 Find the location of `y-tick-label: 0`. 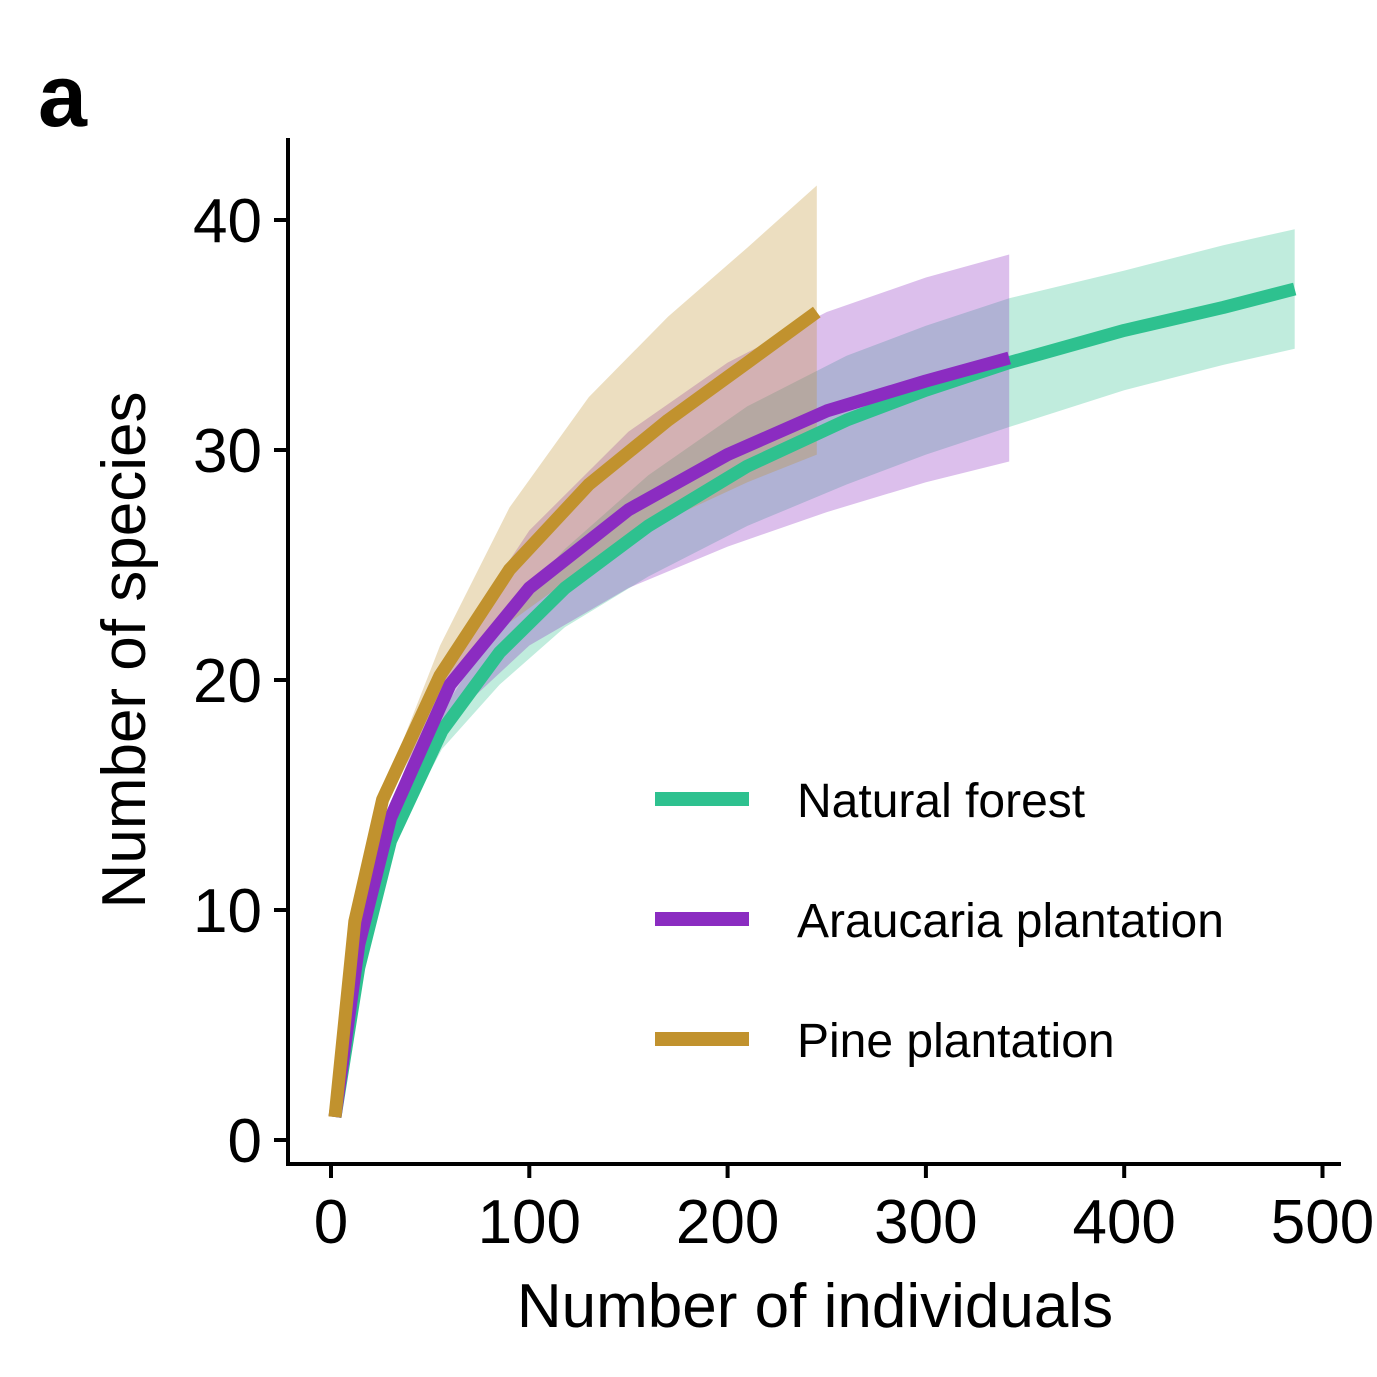

y-tick-label: 0 is located at coordinates (245, 1141).